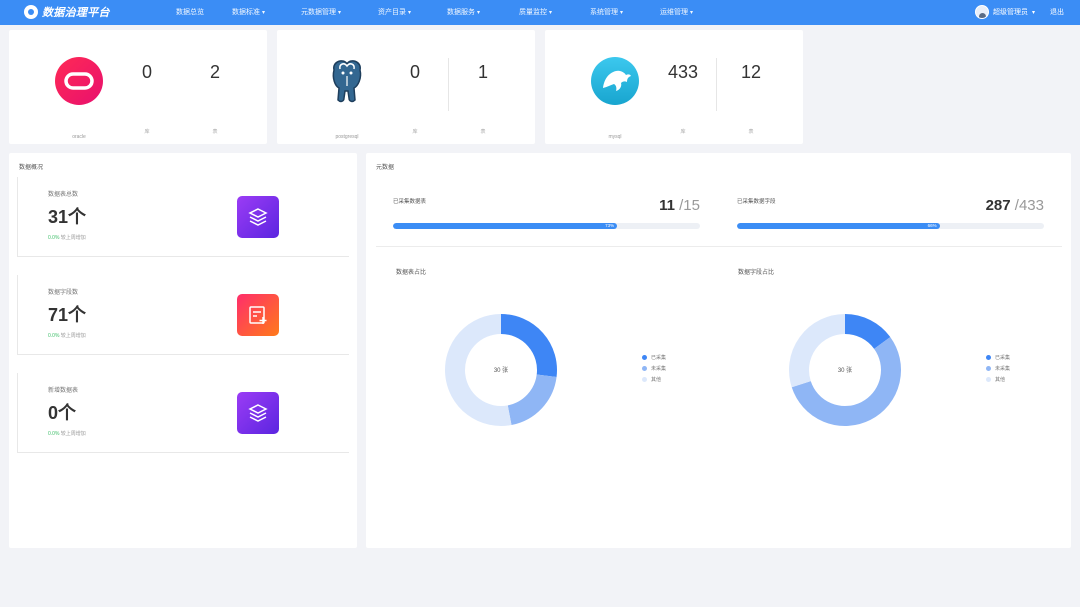  Describe the element at coordinates (347, 81) in the screenshot. I see `postgresql-logo-icon` at that location.